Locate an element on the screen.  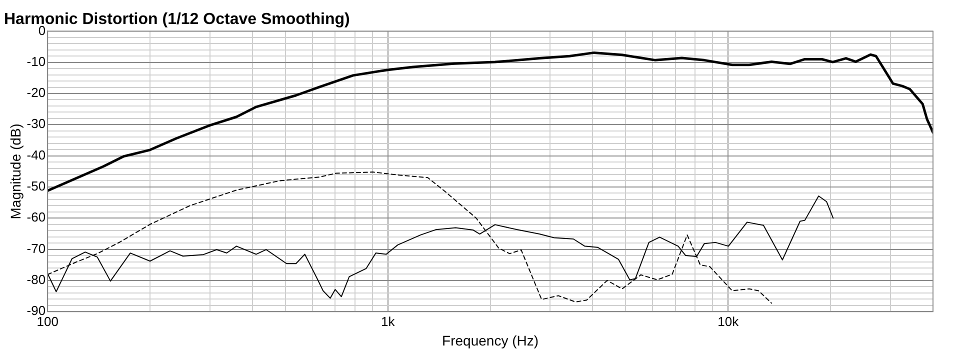
y-tick-label: -80 is located at coordinates (36, 280).